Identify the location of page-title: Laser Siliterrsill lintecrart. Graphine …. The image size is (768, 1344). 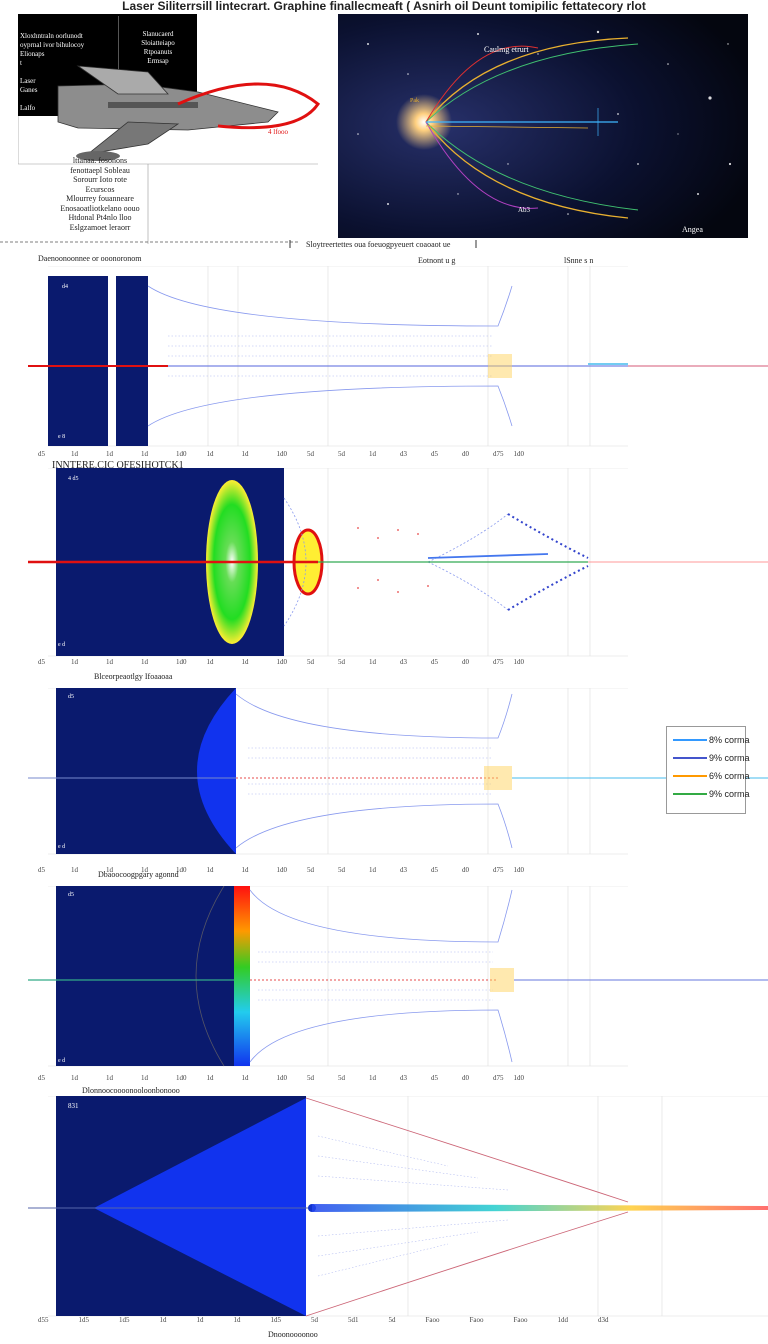
(384, 6).